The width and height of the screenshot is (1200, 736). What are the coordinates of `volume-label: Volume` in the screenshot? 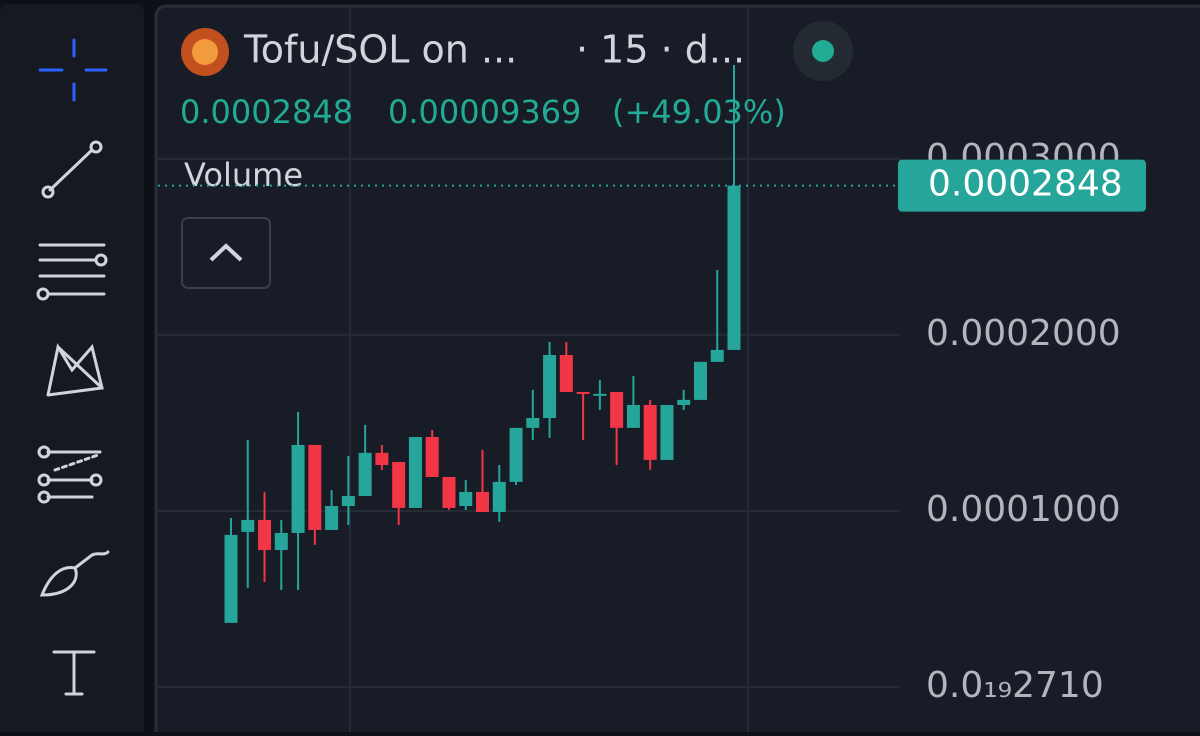 It's located at (243, 175).